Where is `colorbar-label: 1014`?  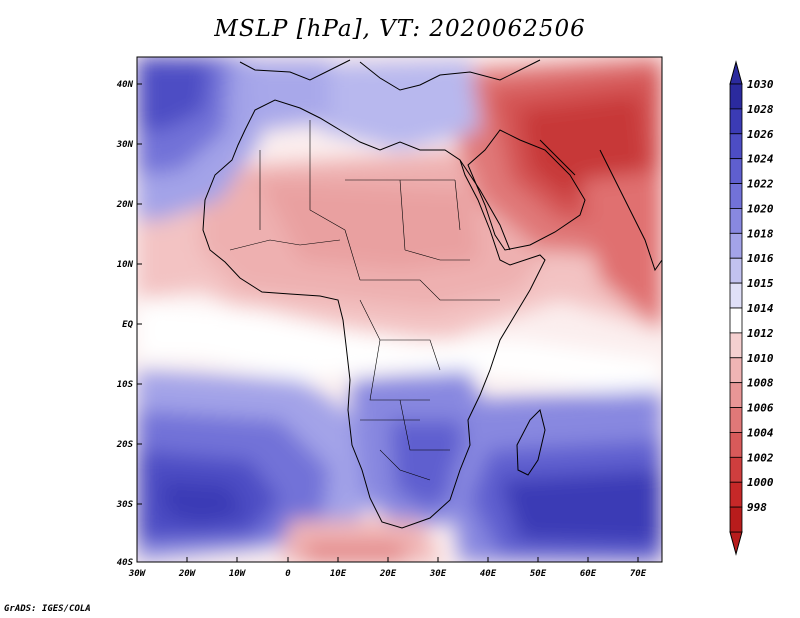
colorbar-label: 1014 is located at coordinates (760, 308).